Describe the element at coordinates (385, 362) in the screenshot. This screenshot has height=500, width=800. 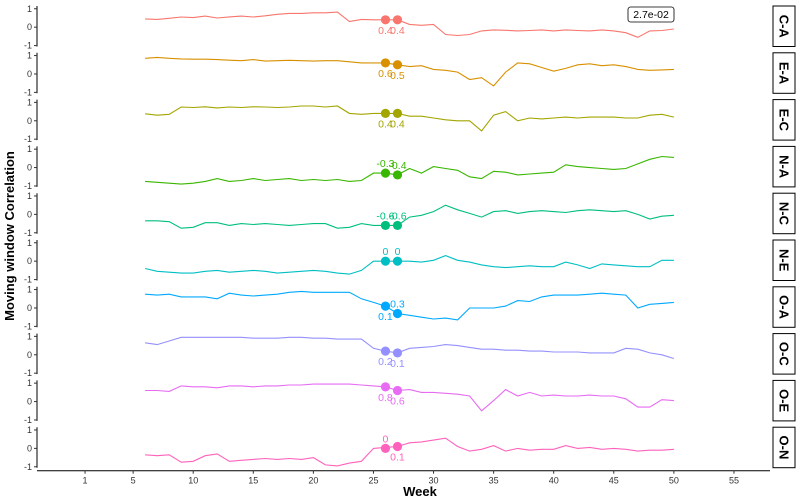
I see `point-label: 0.2` at that location.